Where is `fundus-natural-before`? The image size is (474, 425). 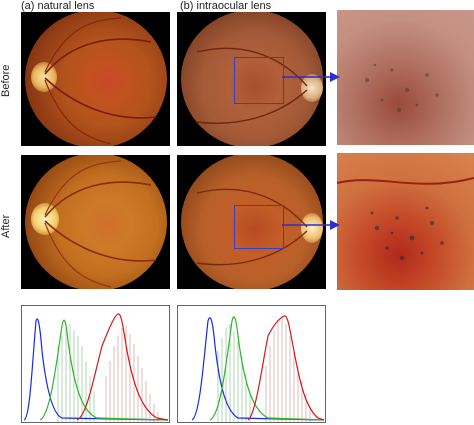
fundus-natural-before is located at coordinates (95, 79).